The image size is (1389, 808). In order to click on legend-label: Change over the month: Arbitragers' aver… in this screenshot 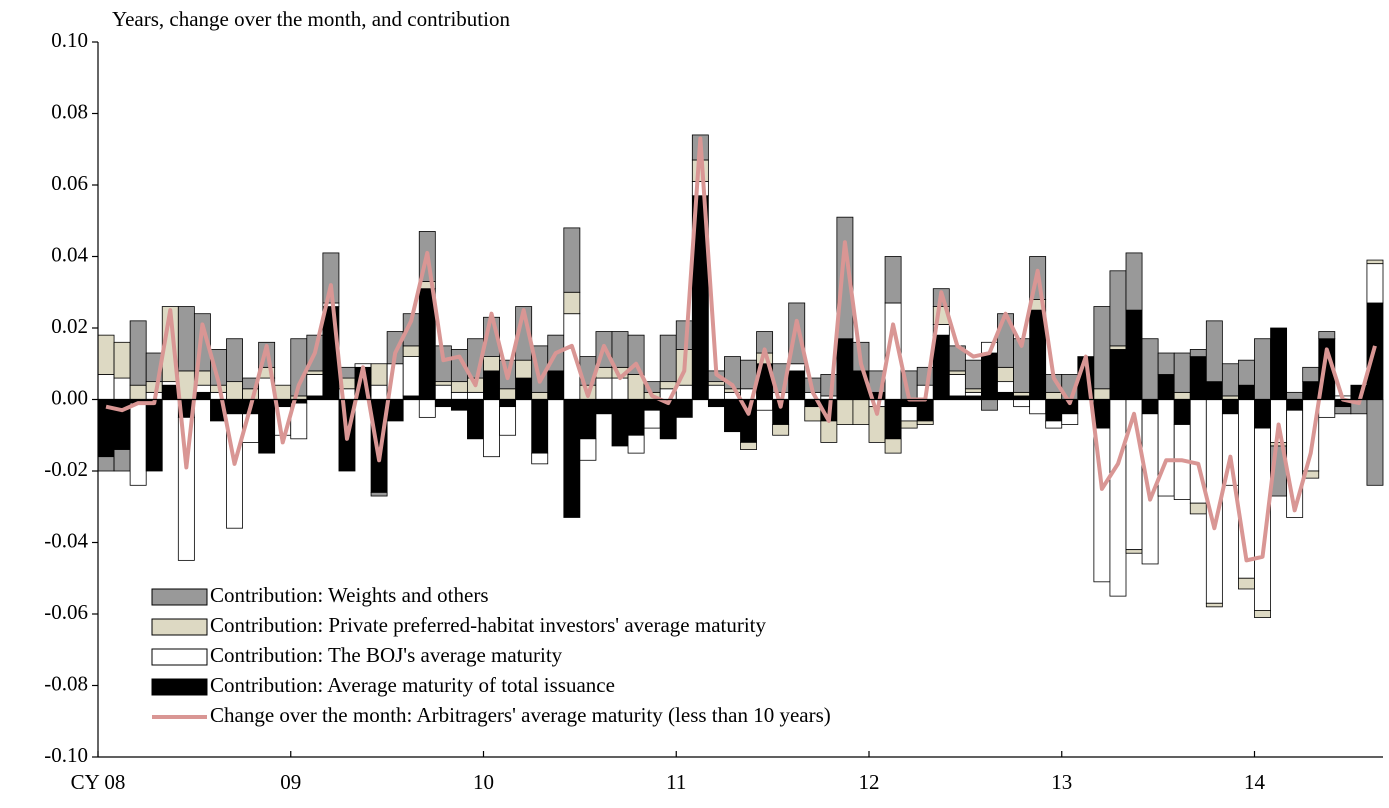, I will do `click(520, 715)`.